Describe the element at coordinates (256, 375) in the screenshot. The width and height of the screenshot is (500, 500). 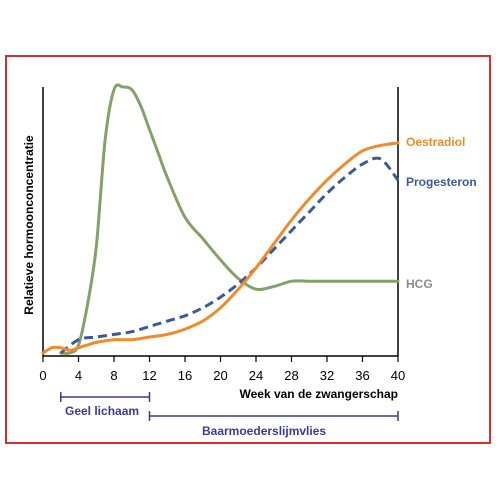
I see `x-tick-label: 24` at that location.